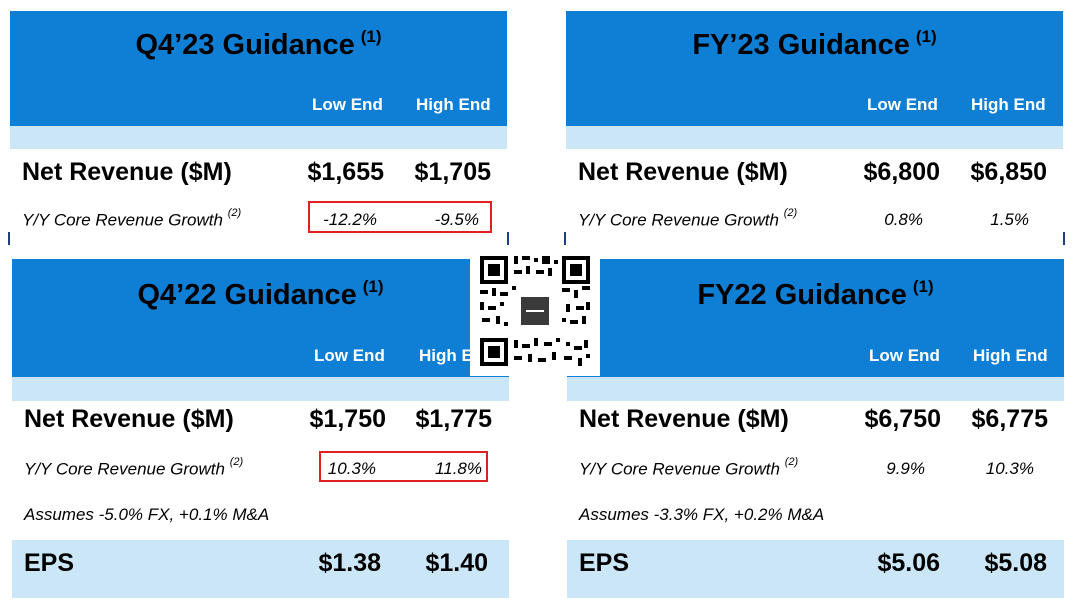 This screenshot has width=1080, height=603. I want to click on eps-high: $5.08, so click(1015, 563).